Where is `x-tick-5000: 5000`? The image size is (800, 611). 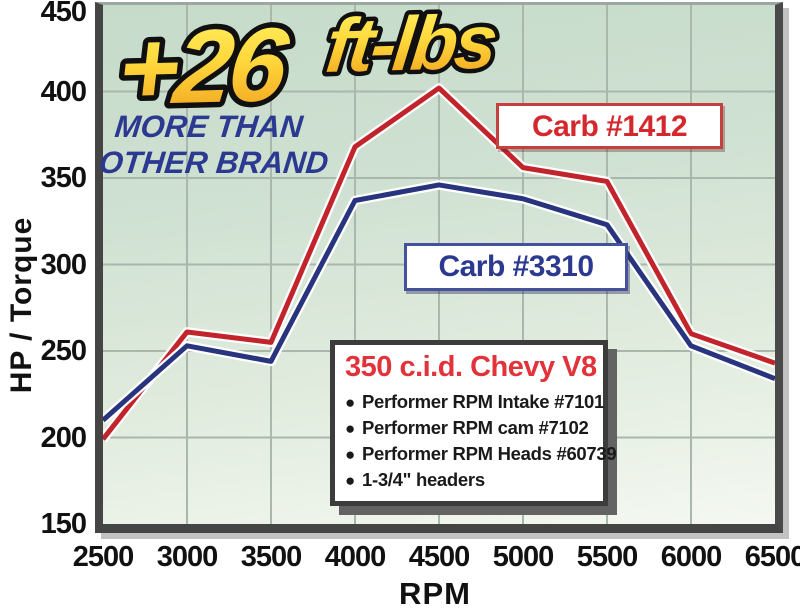
x-tick-5000: 5000 is located at coordinates (523, 557).